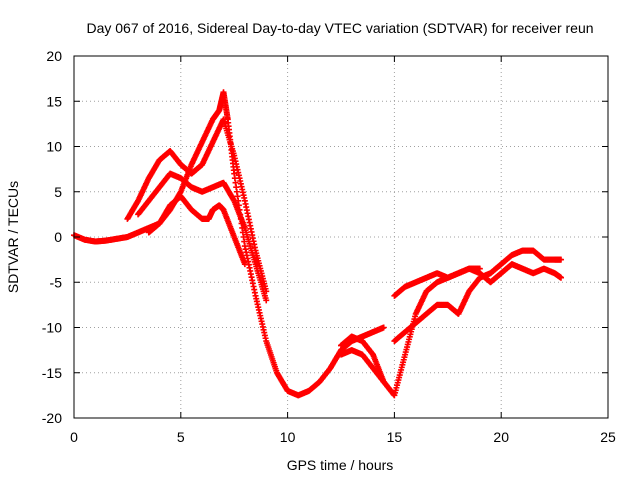 This screenshot has height=480, width=640. I want to click on y-tick-label: -5, so click(56, 282).